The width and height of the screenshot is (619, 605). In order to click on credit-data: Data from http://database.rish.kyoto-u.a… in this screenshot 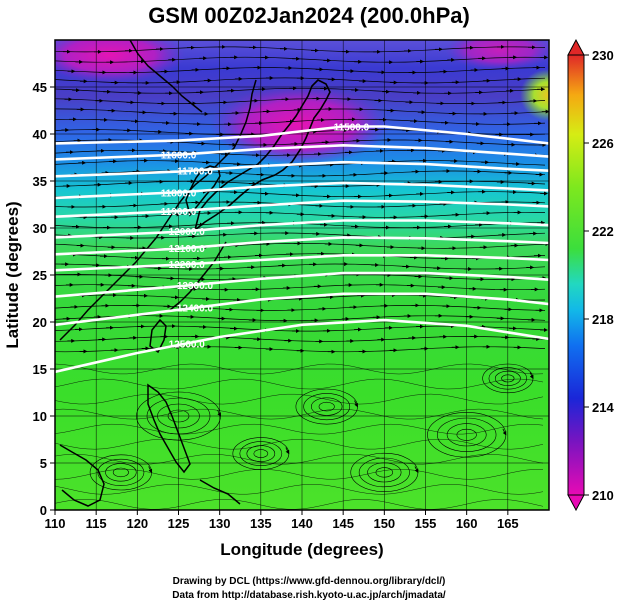, I will do `click(309, 595)`.